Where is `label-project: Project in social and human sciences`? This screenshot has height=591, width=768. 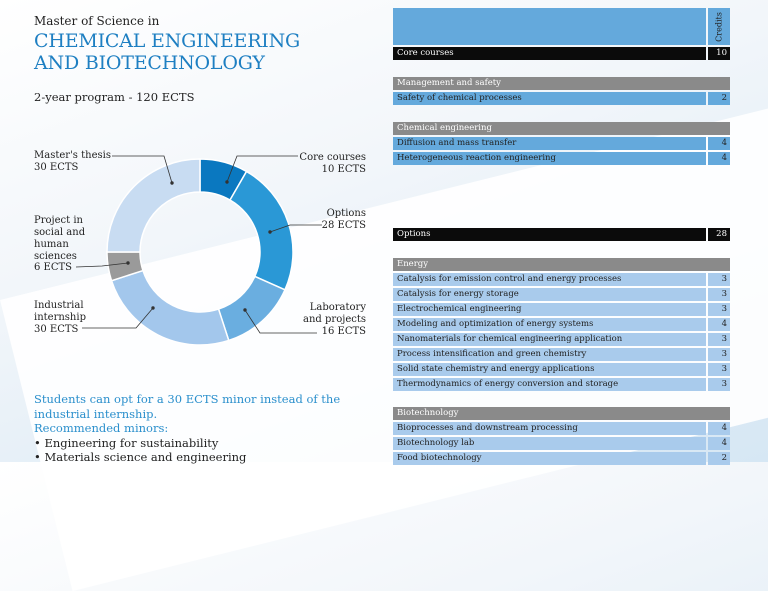
label-project: Project in social and human sciences is located at coordinates (60, 238).